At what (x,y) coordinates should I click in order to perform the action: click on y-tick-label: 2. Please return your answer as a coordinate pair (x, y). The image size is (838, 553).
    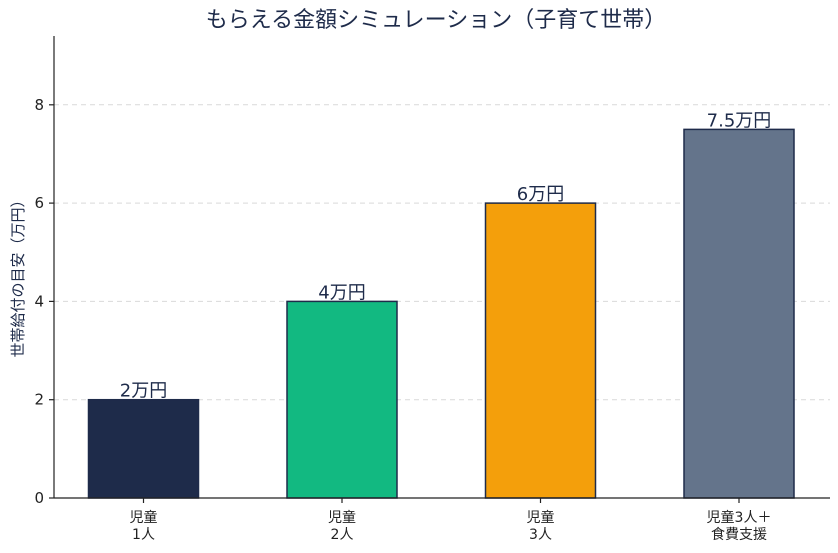
    Looking at the image, I should click on (39, 400).